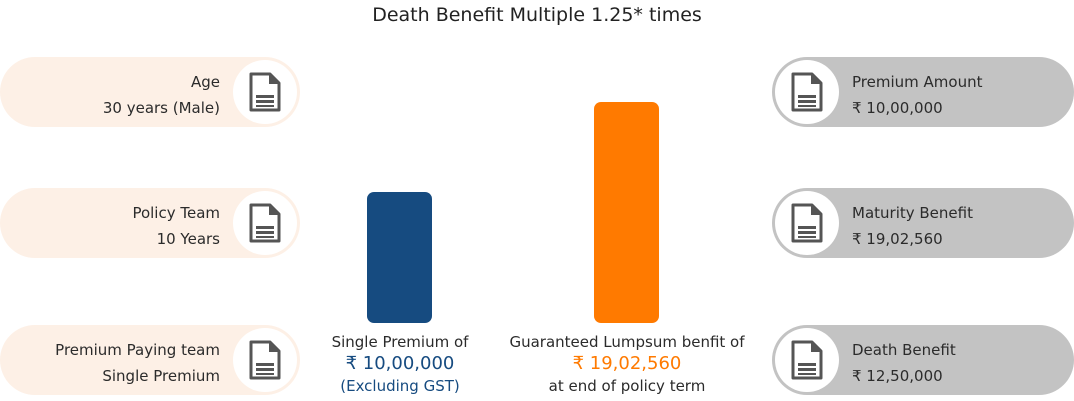 The image size is (1074, 401). I want to click on premium-amount-label: Premium Amount, so click(917, 82).